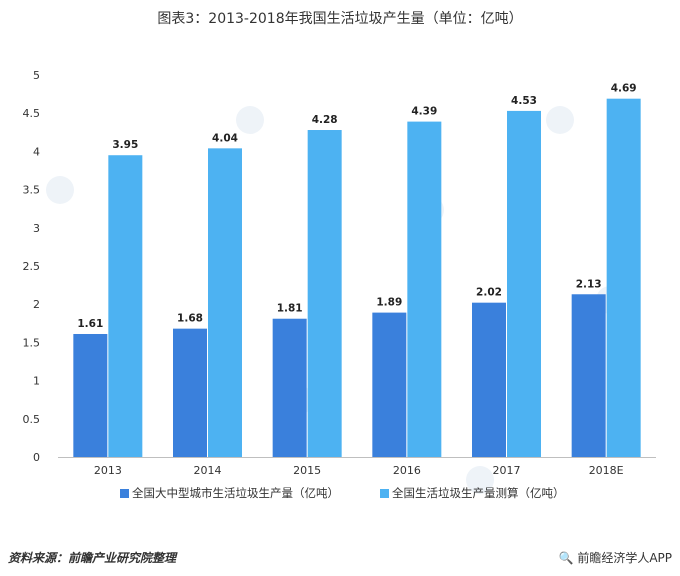 This screenshot has height=576, width=680. What do you see at coordinates (340, 19) in the screenshot?
I see `chart-title: 图表3：2013-2018年我国生活垃圾产生量（单位：亿吨）` at bounding box center [340, 19].